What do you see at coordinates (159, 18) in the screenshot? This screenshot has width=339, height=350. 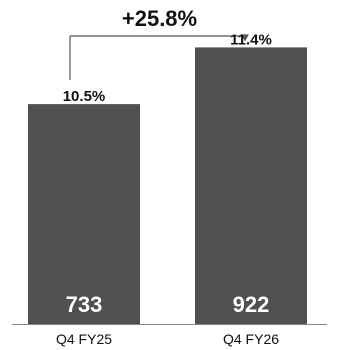 I see `growth-label: +25.8%` at bounding box center [159, 18].